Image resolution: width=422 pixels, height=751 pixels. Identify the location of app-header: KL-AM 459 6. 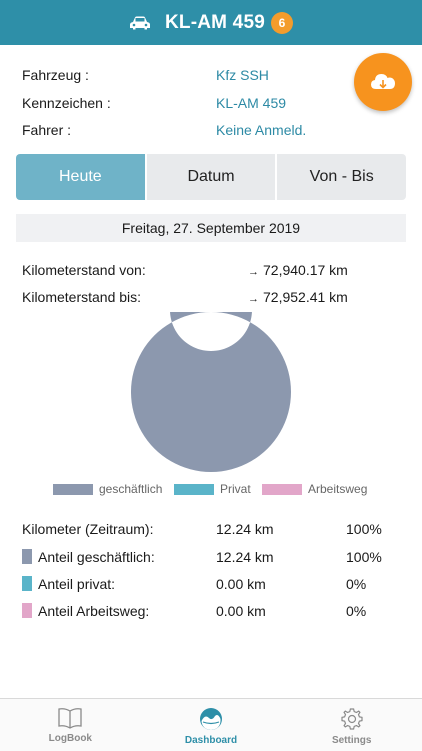
(211, 22).